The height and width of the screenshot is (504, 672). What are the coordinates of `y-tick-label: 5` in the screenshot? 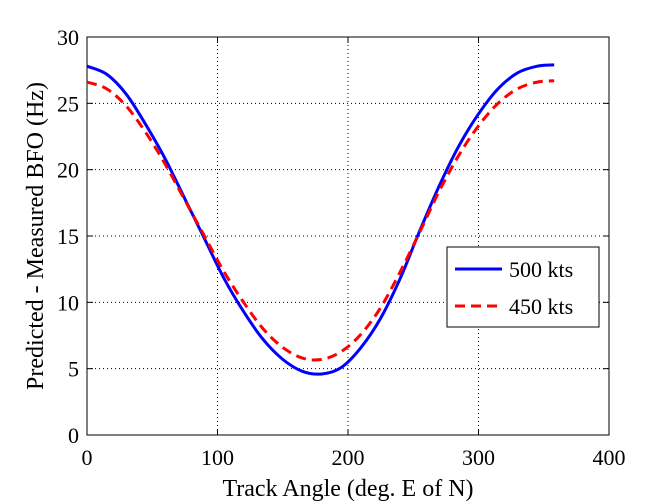 It's located at (73, 369).